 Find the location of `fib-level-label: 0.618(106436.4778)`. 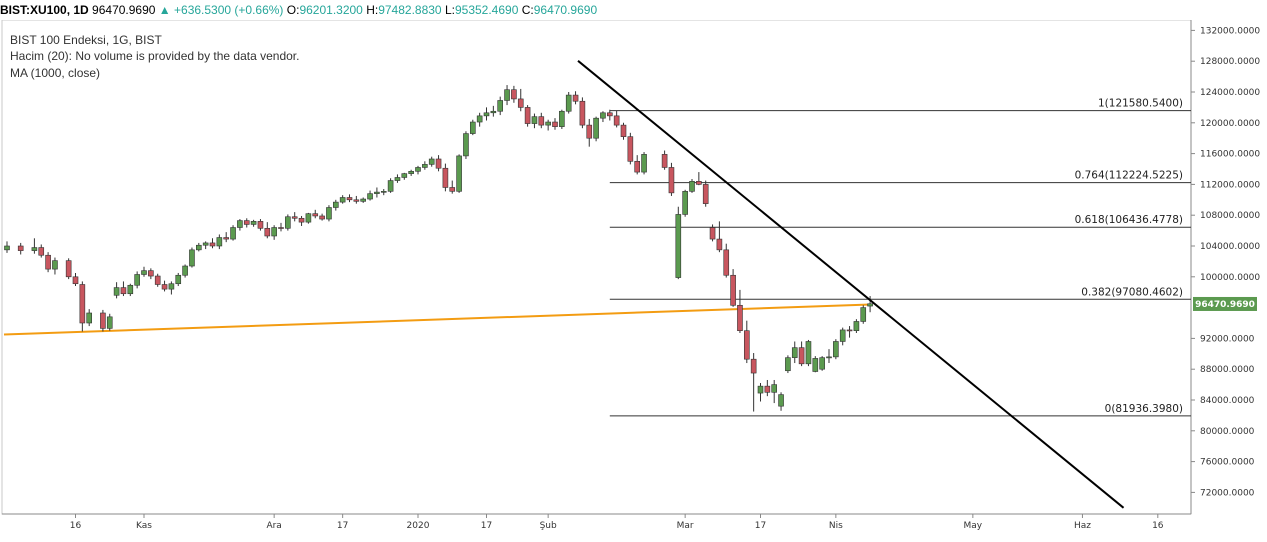

fib-level-label: 0.618(106436.4778) is located at coordinates (1129, 220).